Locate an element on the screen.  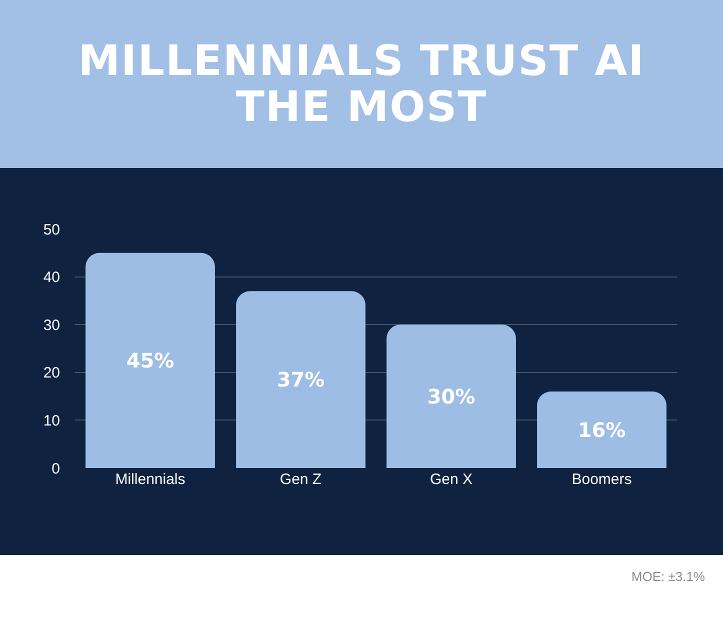
data-label: 16% is located at coordinates (602, 430).